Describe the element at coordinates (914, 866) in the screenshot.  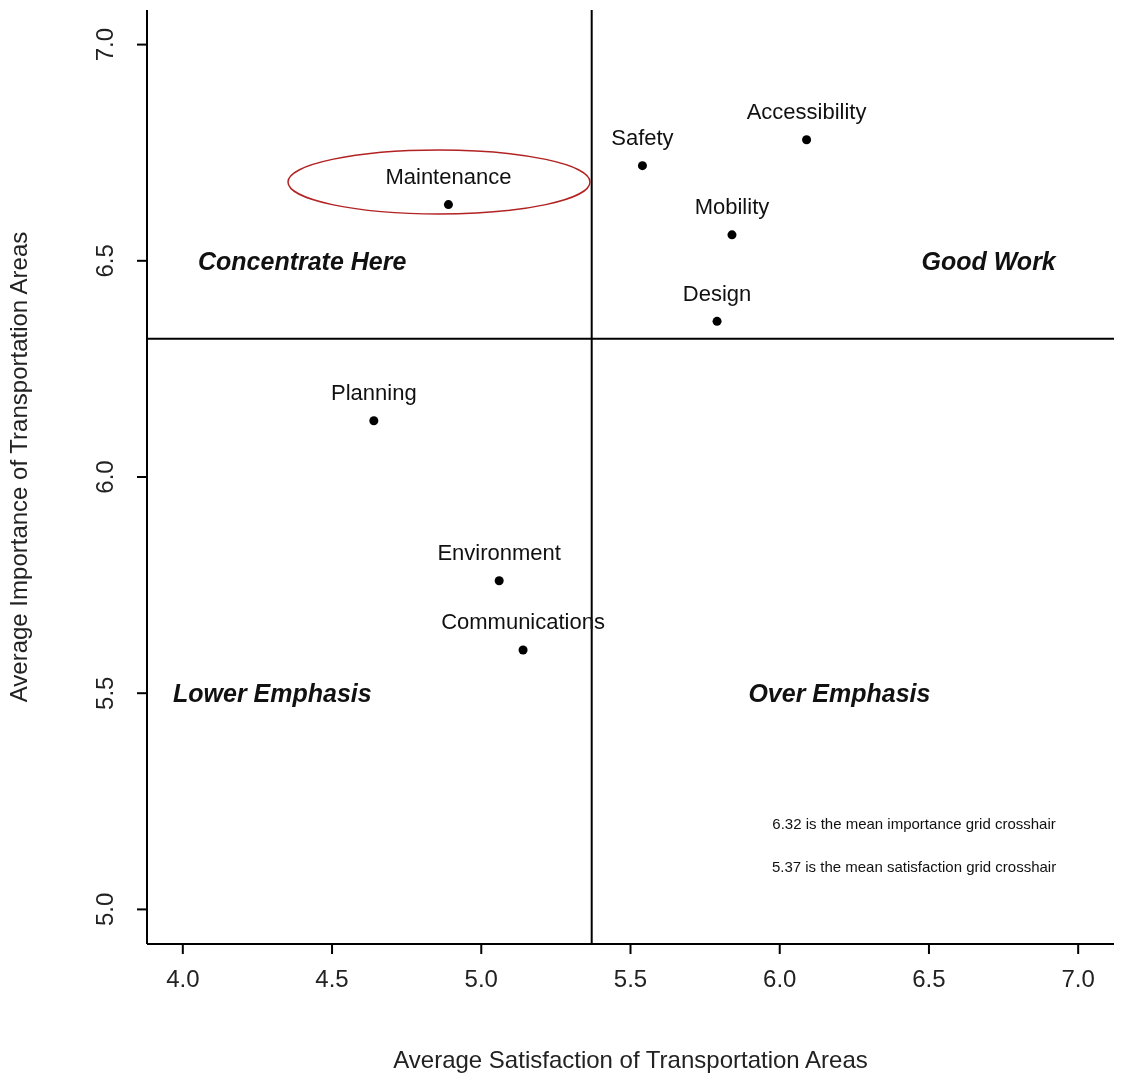
I see `annotation: 5.37 is the mean satisfaction grid crosshair` at that location.